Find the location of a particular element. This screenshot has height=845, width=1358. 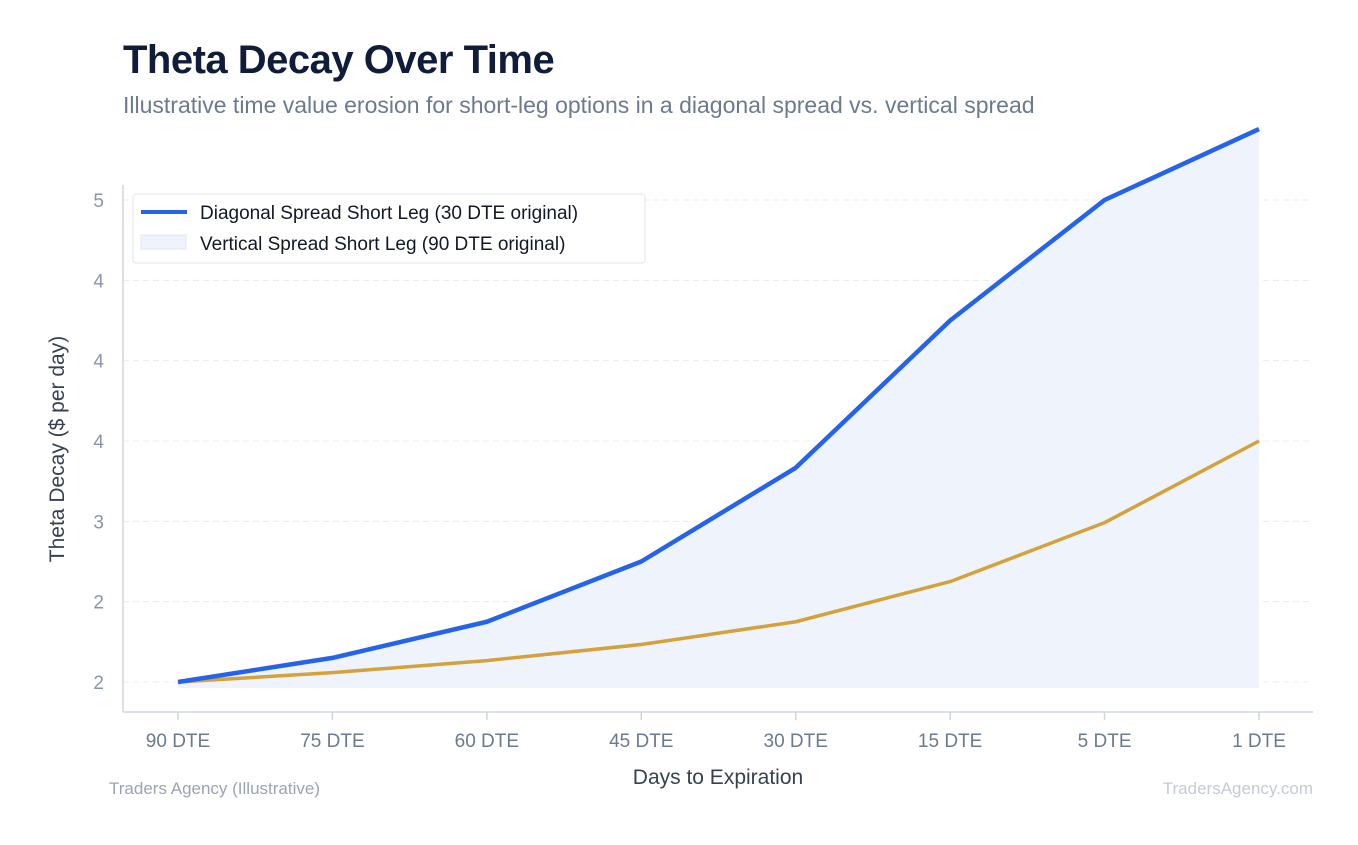

x-tick-label: 75 DTE is located at coordinates (332, 741).